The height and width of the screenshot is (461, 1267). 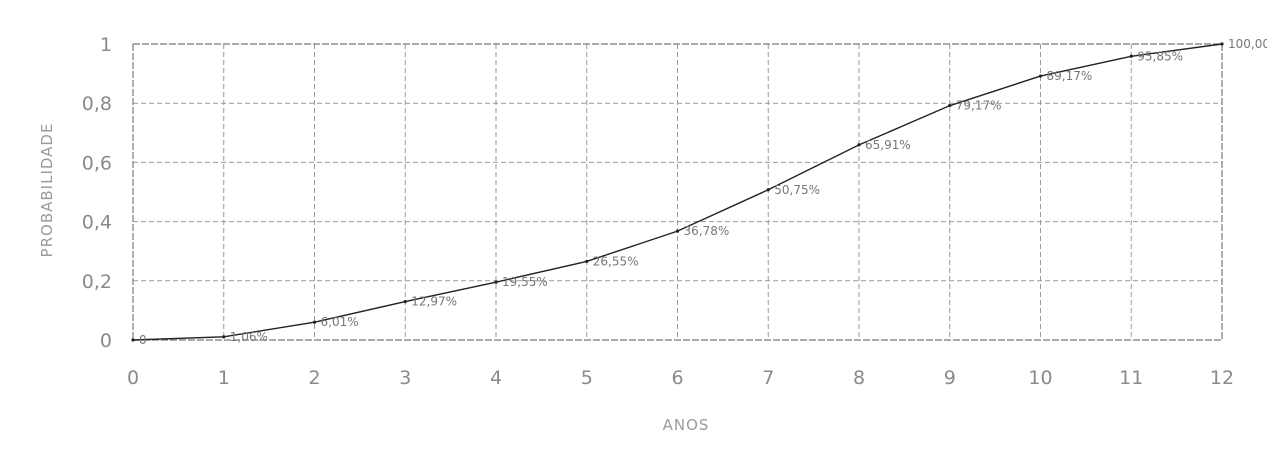 I want to click on data-label: 89,17%, so click(x=1070, y=76).